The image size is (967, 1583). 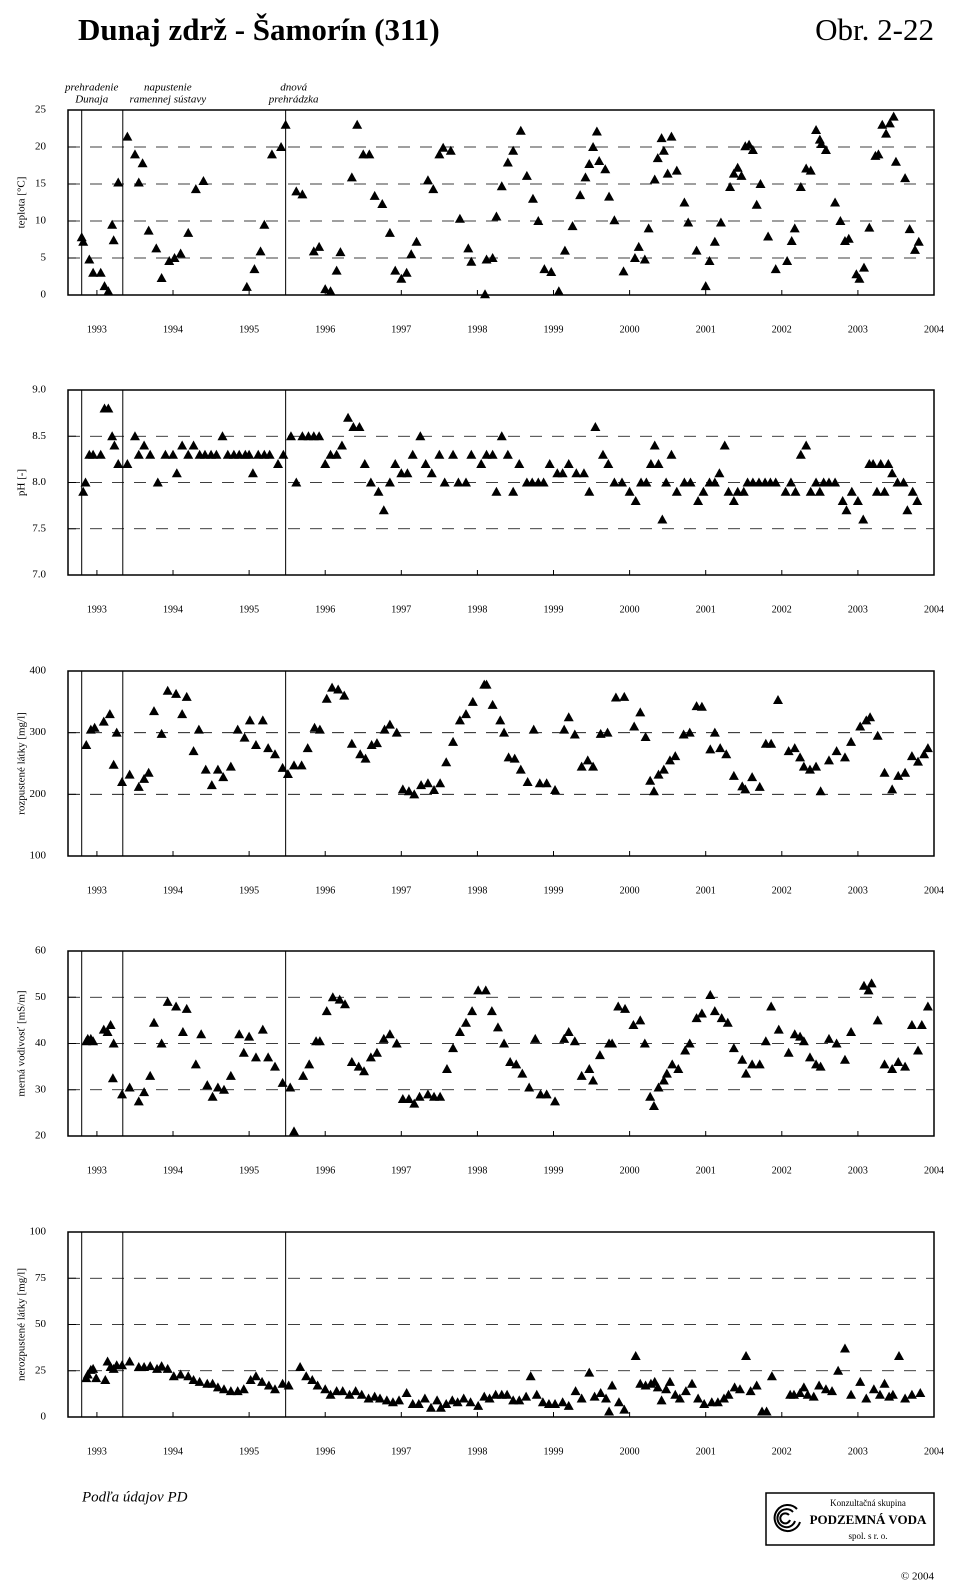 I want to click on x-tick-label: 2000, so click(x=630, y=890).